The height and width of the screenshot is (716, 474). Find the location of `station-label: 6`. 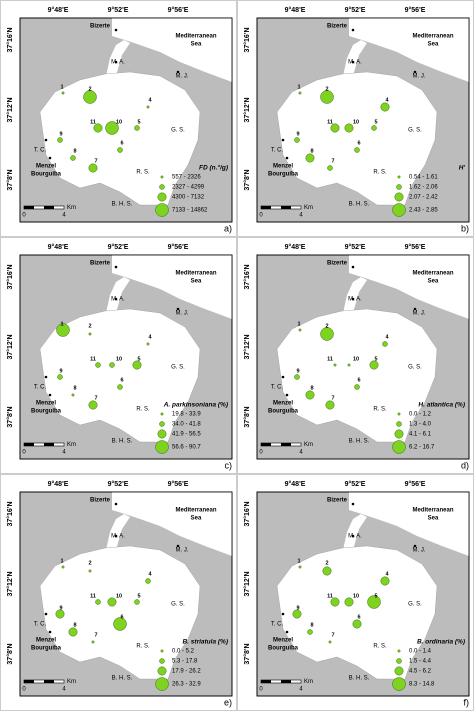

station-label: 6 is located at coordinates (121, 617).